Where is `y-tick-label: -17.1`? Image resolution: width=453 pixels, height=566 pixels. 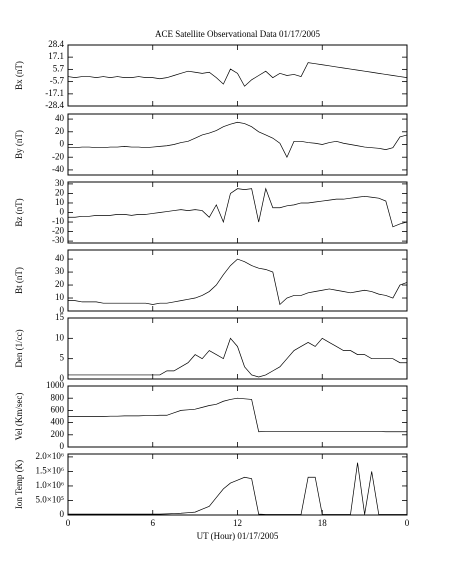
y-tick-label: -17.1 is located at coordinates (54, 93).